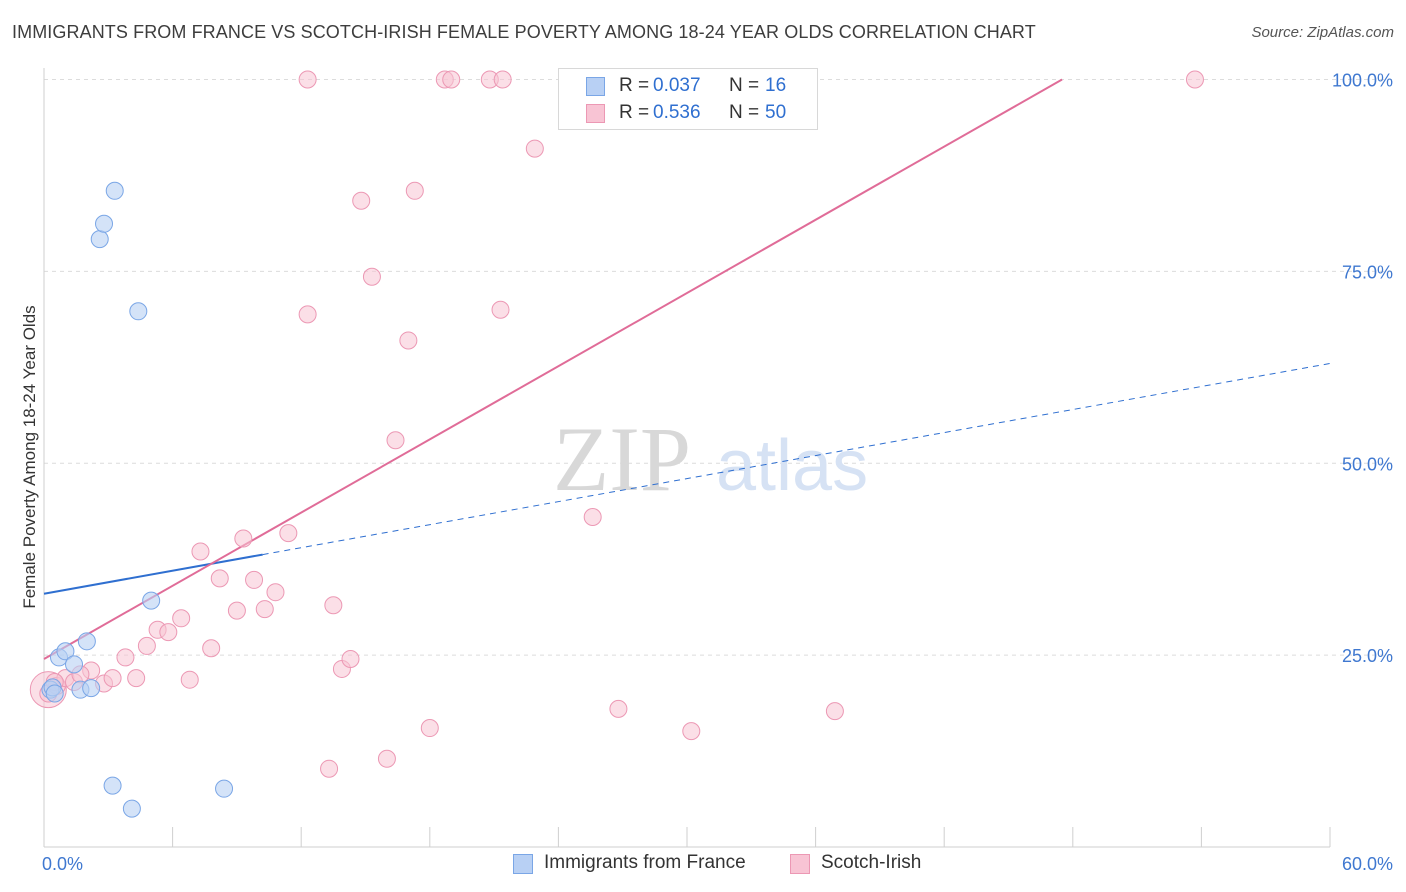 The width and height of the screenshot is (1406, 892). What do you see at coordinates (677, 85) in the screenshot?
I see `legend-r-value: 0.037` at bounding box center [677, 85].